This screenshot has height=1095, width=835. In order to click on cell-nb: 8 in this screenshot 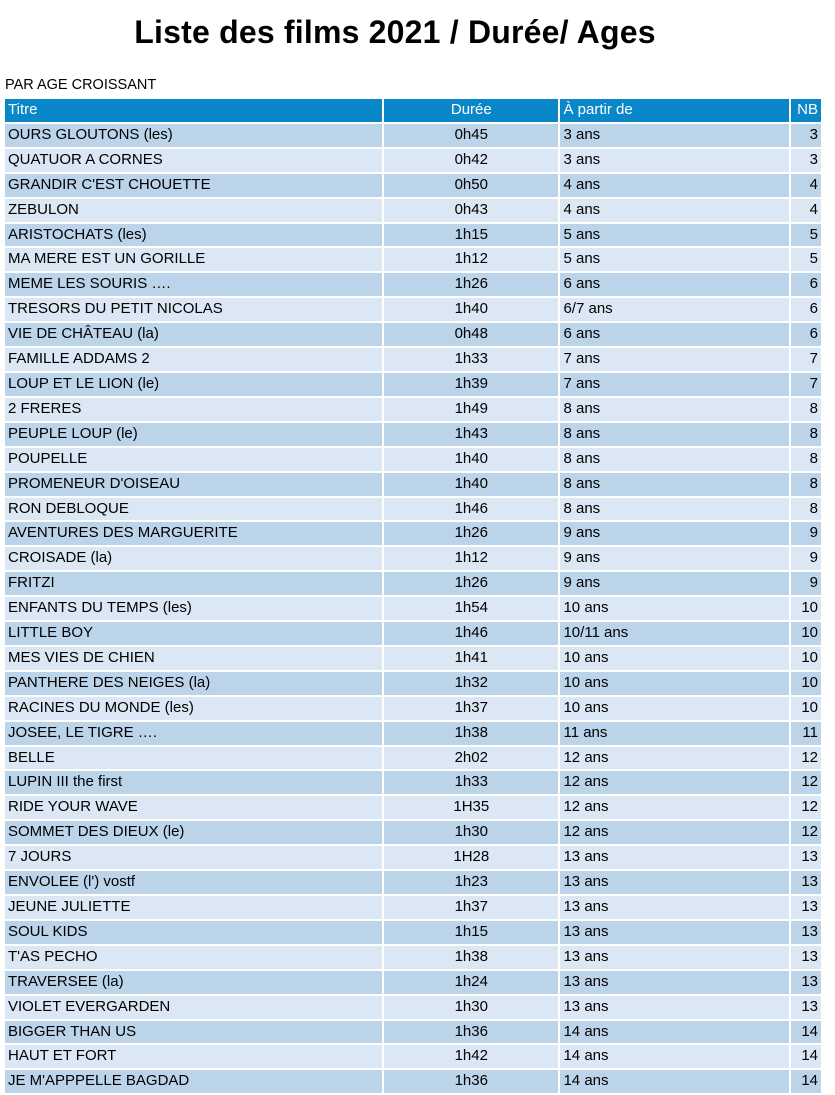, I will do `click(805, 484)`.